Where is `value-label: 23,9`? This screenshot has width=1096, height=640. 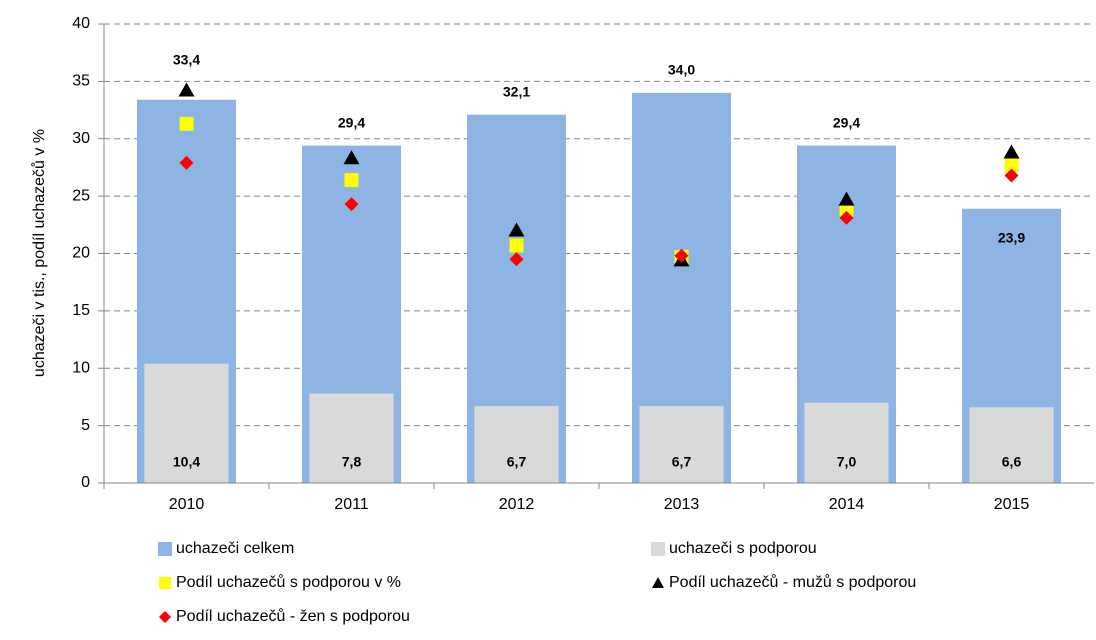
value-label: 23,9 is located at coordinates (1011, 237).